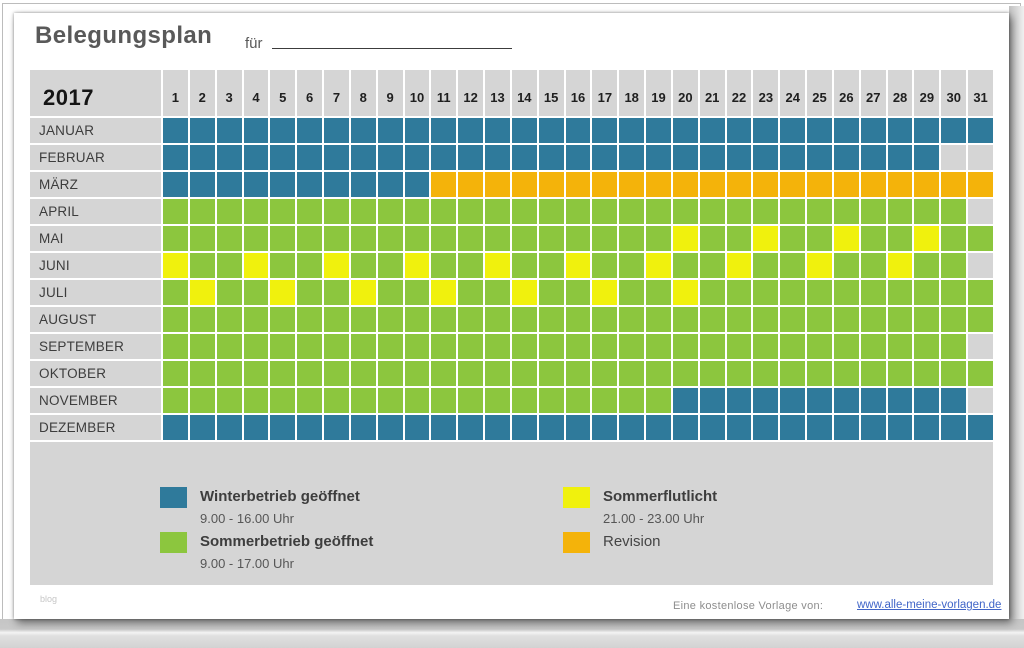  What do you see at coordinates (712, 93) in the screenshot?
I see `day-number-cell: 21` at bounding box center [712, 93].